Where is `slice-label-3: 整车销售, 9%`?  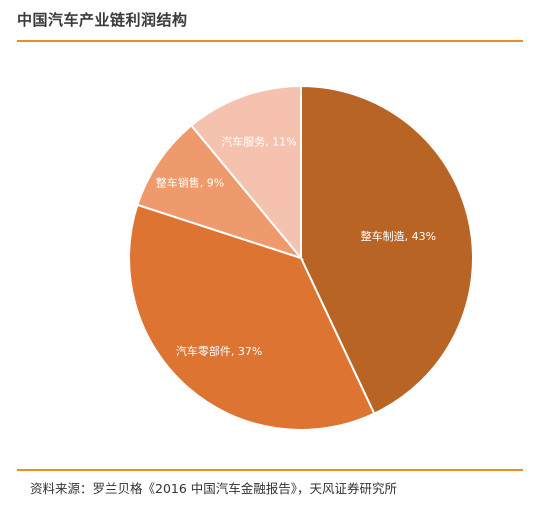 slice-label-3: 整车销售, 9% is located at coordinates (190, 183).